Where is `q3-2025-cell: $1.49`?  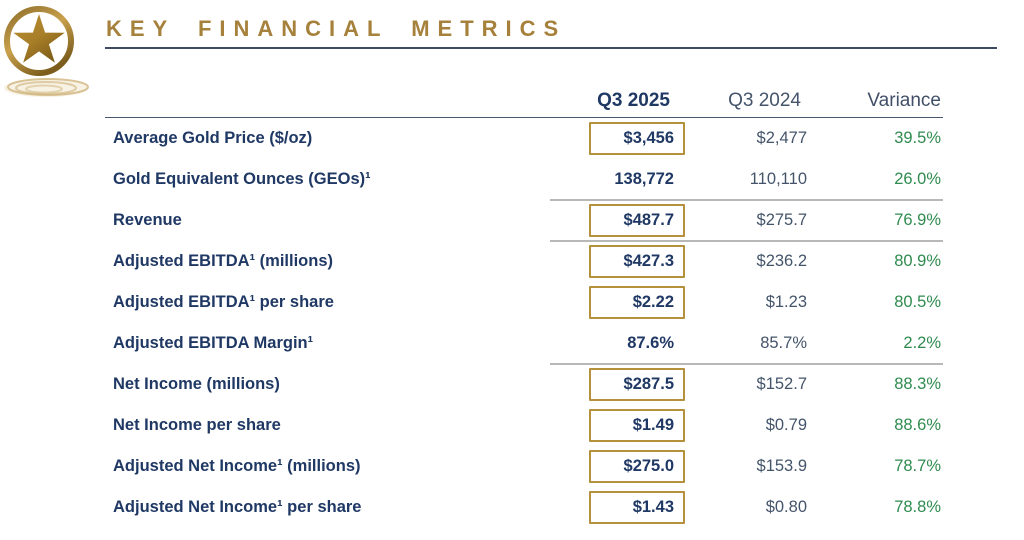
q3-2025-cell: $1.49 is located at coordinates (615, 425).